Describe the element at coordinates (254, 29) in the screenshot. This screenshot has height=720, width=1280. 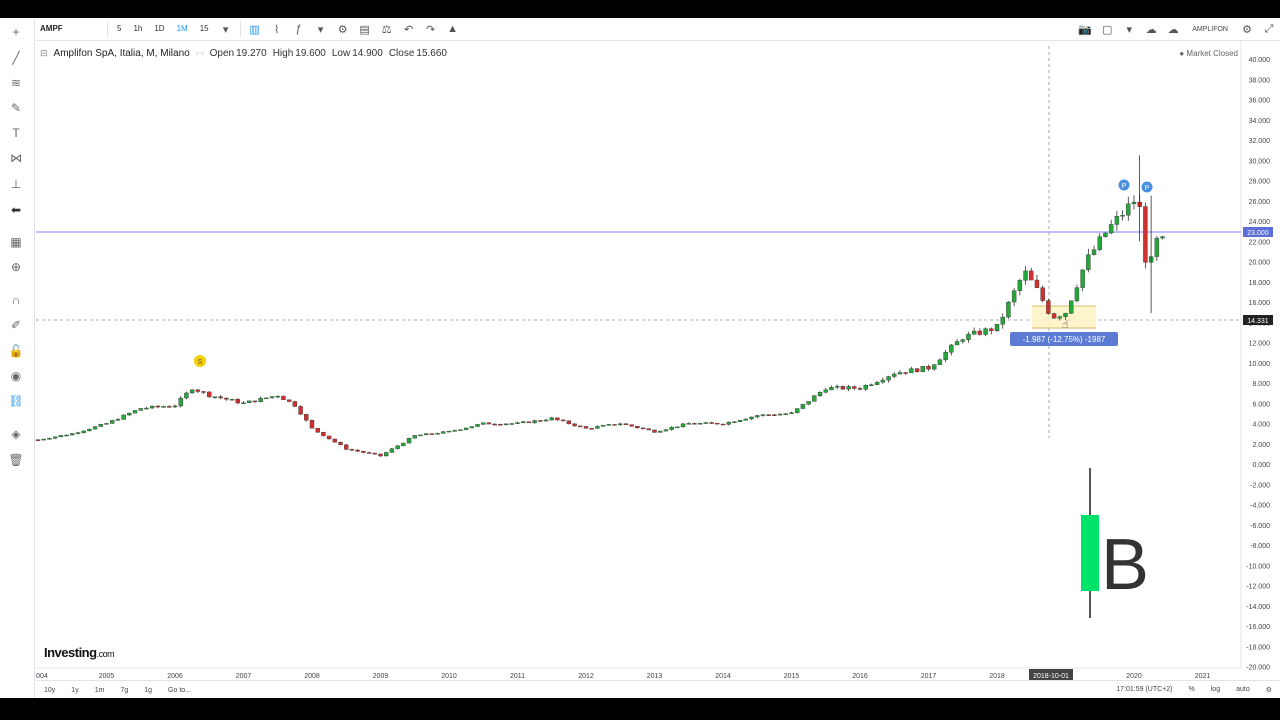
I see `candles-icon: ▥` at that location.